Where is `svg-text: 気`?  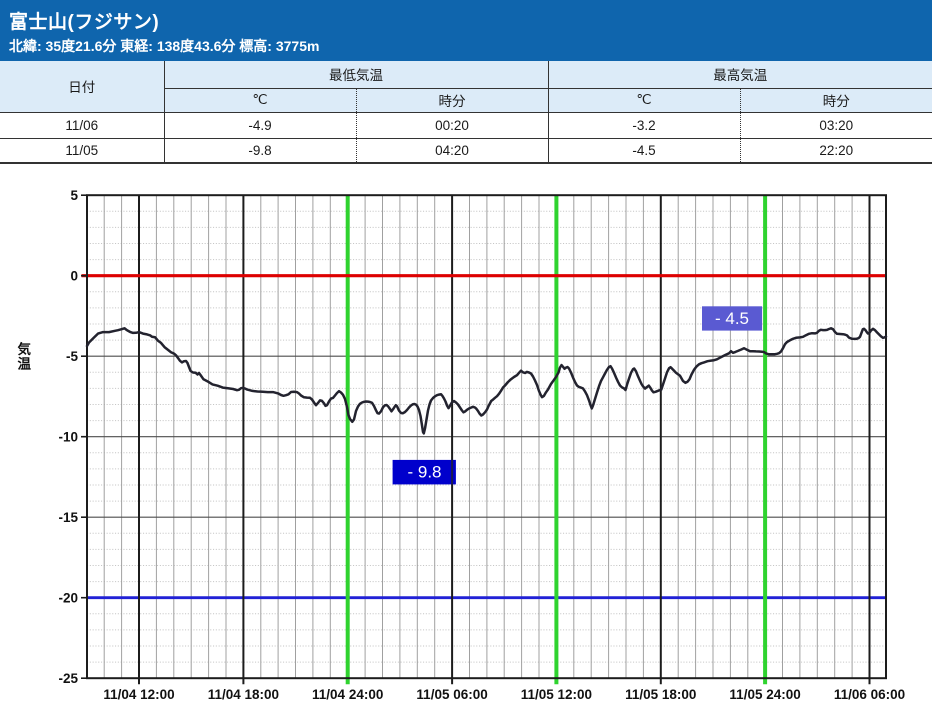 svg-text: 気 is located at coordinates (25, 349).